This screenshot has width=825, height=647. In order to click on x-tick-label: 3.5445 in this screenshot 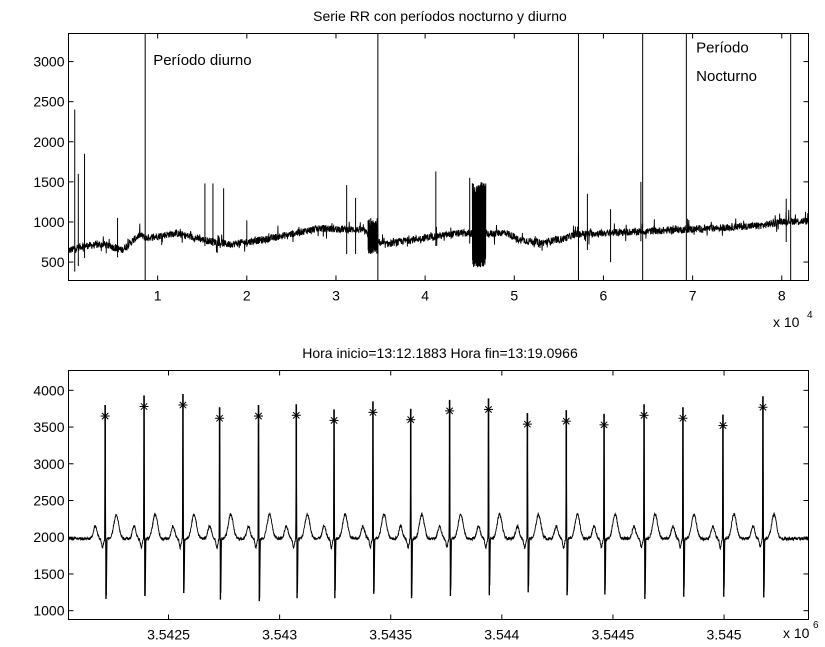, I will do `click(613, 635)`.